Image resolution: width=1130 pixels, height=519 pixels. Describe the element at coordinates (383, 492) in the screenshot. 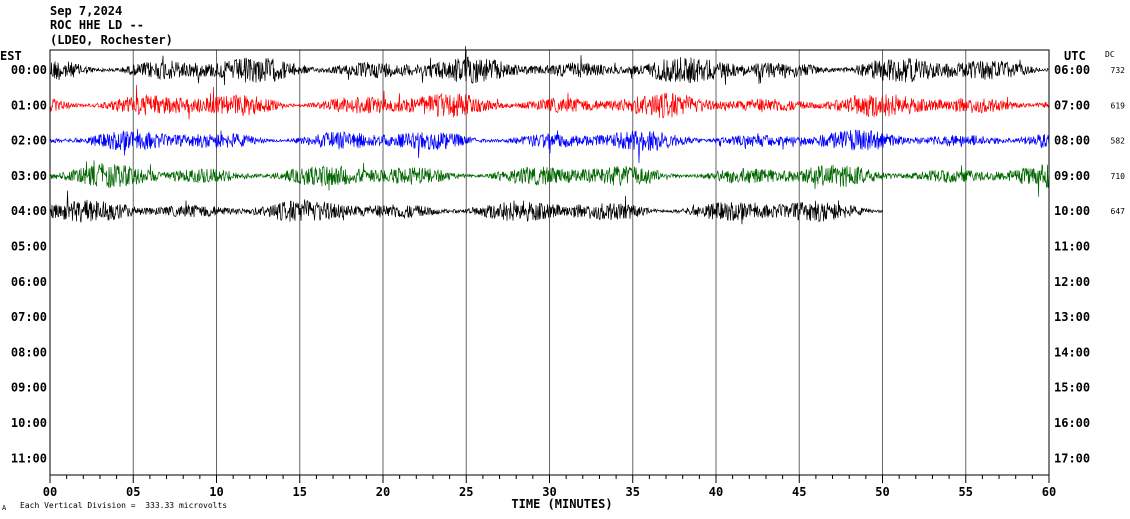

I see `x-tick-label: 20` at that location.